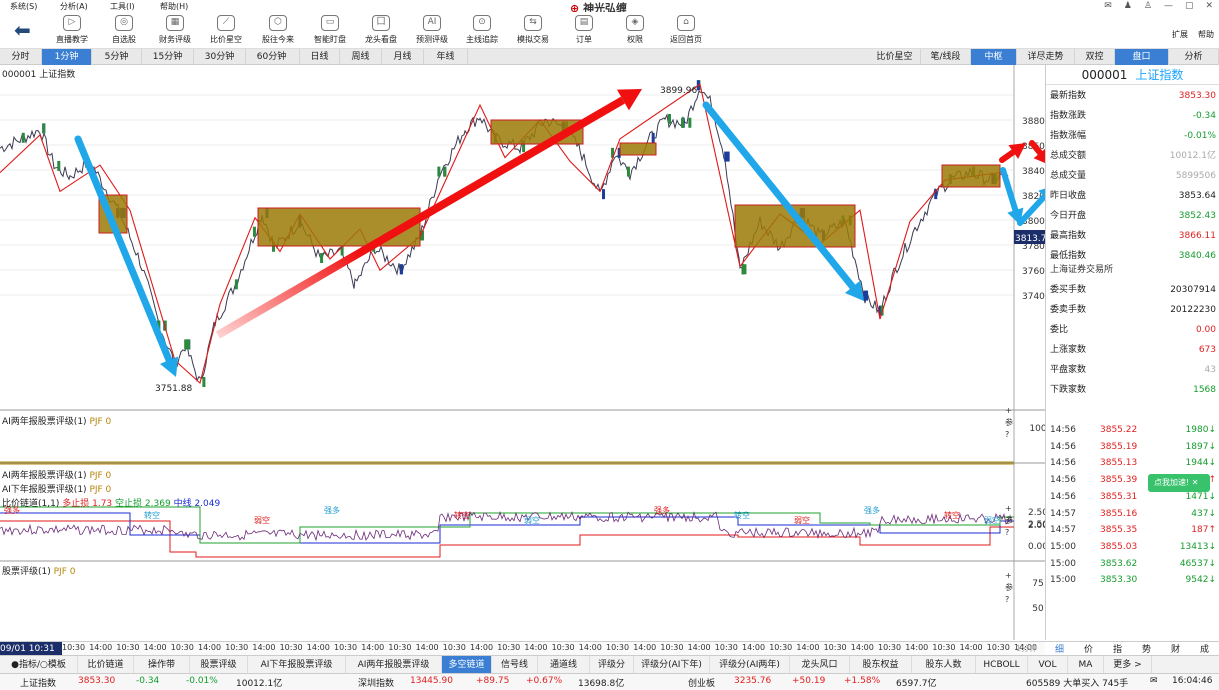  I want to click on sh-index-name: 上证指数, so click(38, 684).